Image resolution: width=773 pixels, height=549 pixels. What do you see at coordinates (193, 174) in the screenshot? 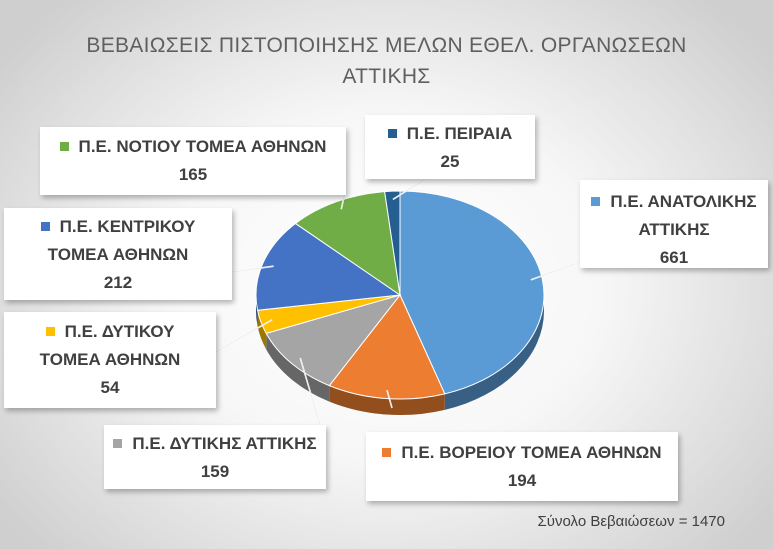
I see `slice-value-notiou: 165` at bounding box center [193, 174].